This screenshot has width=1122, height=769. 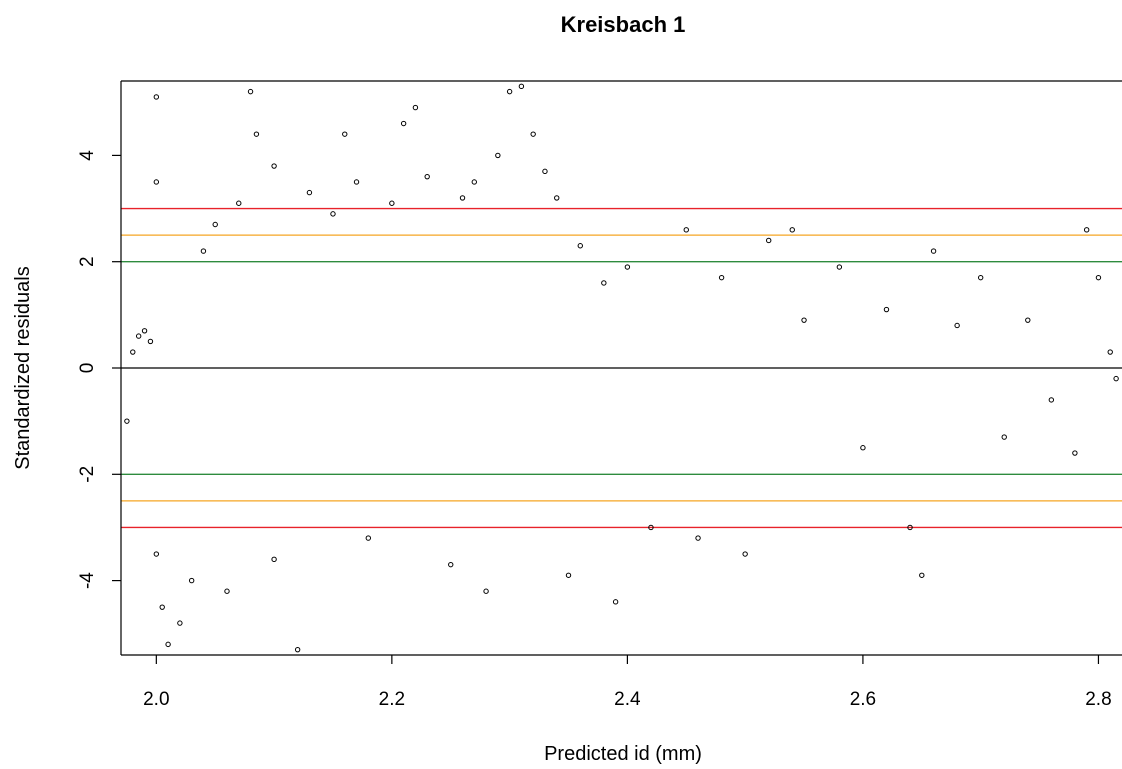 What do you see at coordinates (627, 699) in the screenshot?
I see `x-tick-label: 2.4` at bounding box center [627, 699].